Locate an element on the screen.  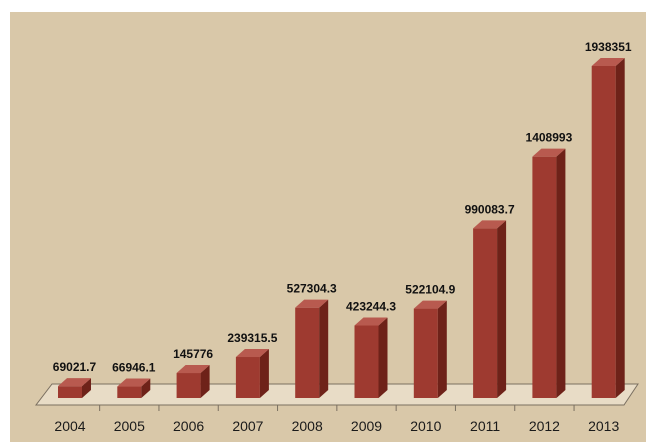
value-label: 1938351 is located at coordinates (608, 47).